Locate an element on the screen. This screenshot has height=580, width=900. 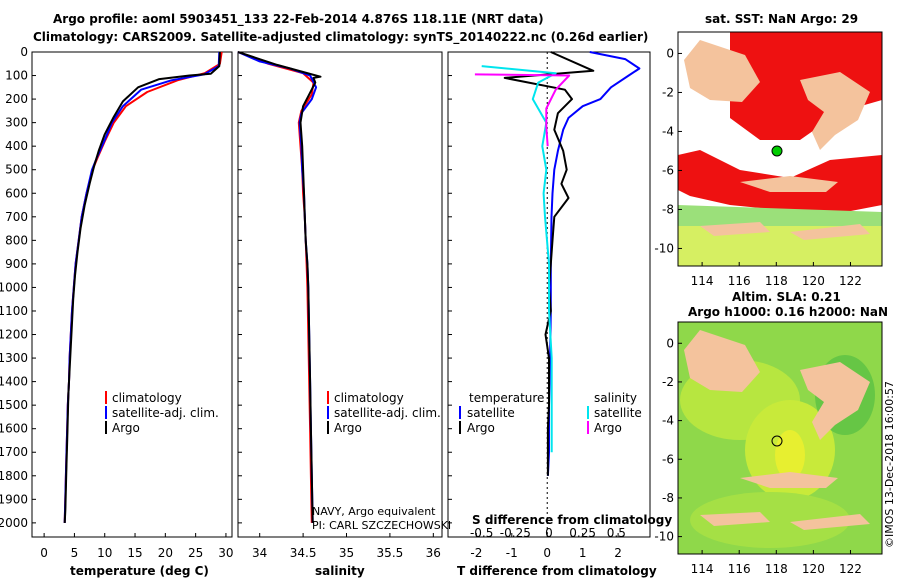
depth-tick-label: 1800 is located at coordinates (14, 476).